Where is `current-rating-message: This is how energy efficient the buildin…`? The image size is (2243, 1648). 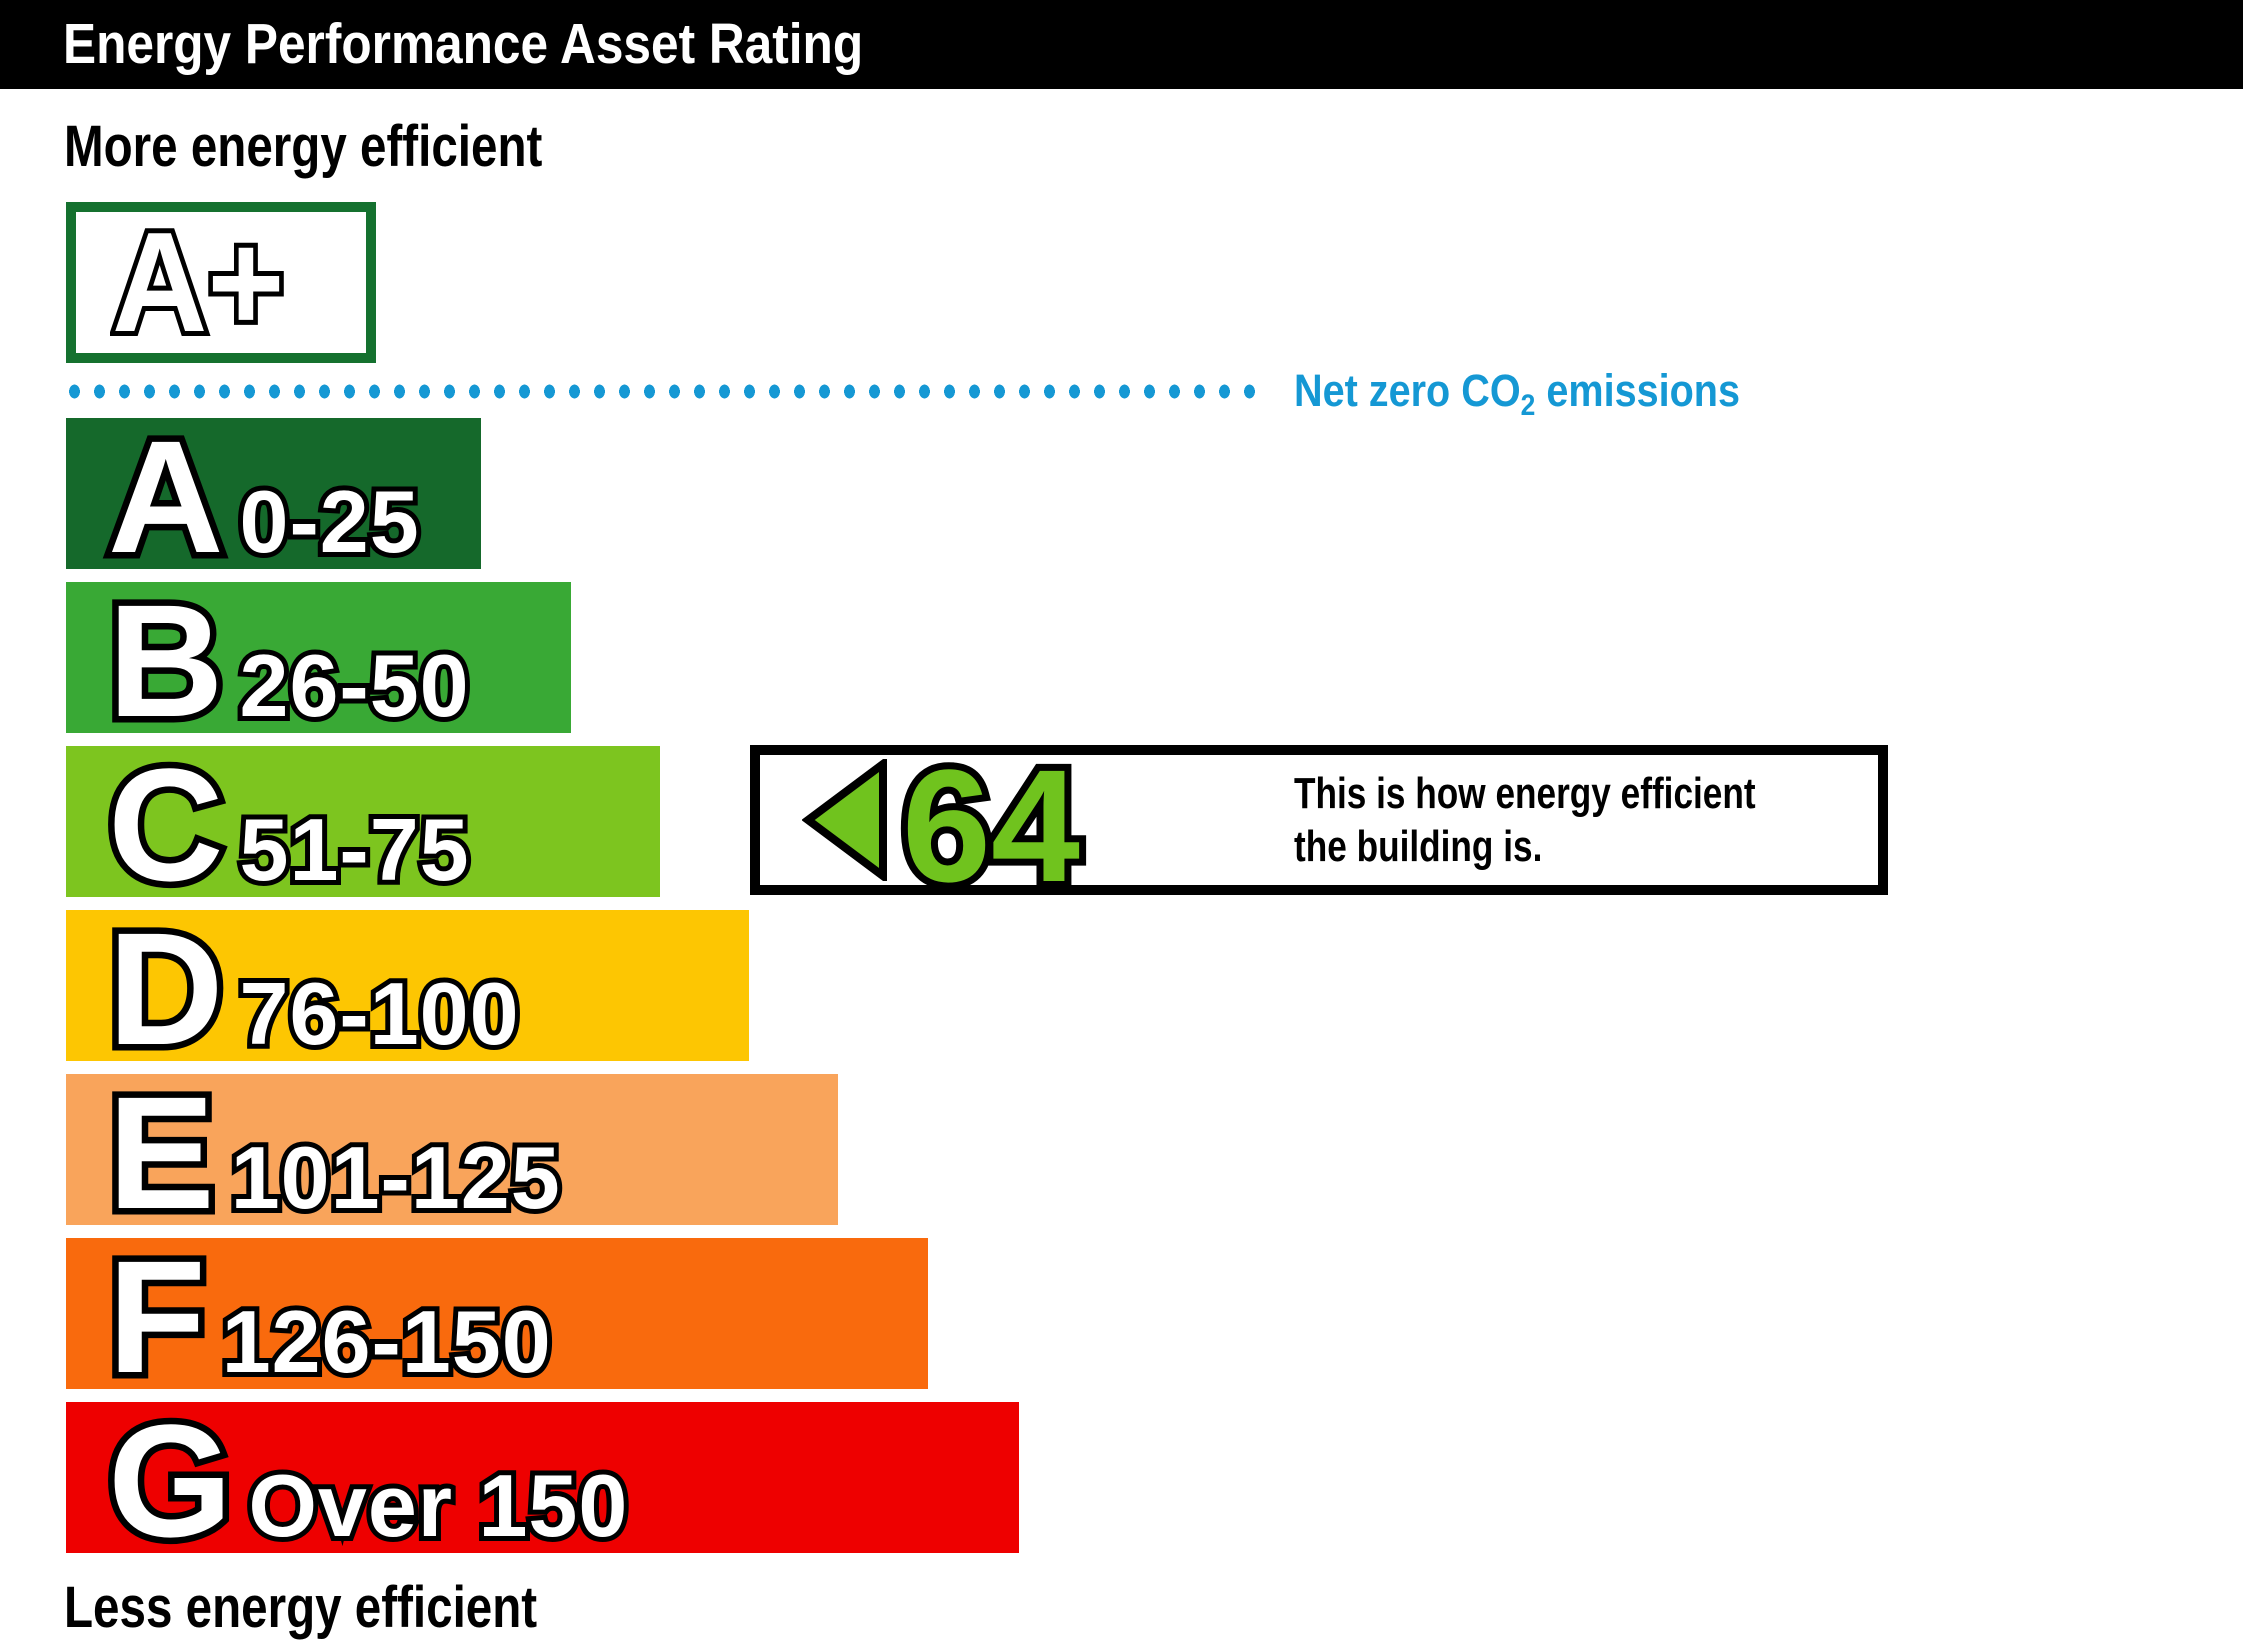 current-rating-message: This is how energy efficient the buildin… is located at coordinates (1525, 820).